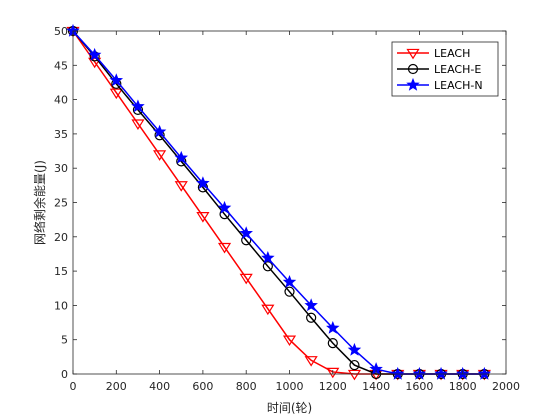 The width and height of the screenshot is (560, 420). Describe the element at coordinates (506, 386) in the screenshot. I see `x-tick-label: 2000` at that location.